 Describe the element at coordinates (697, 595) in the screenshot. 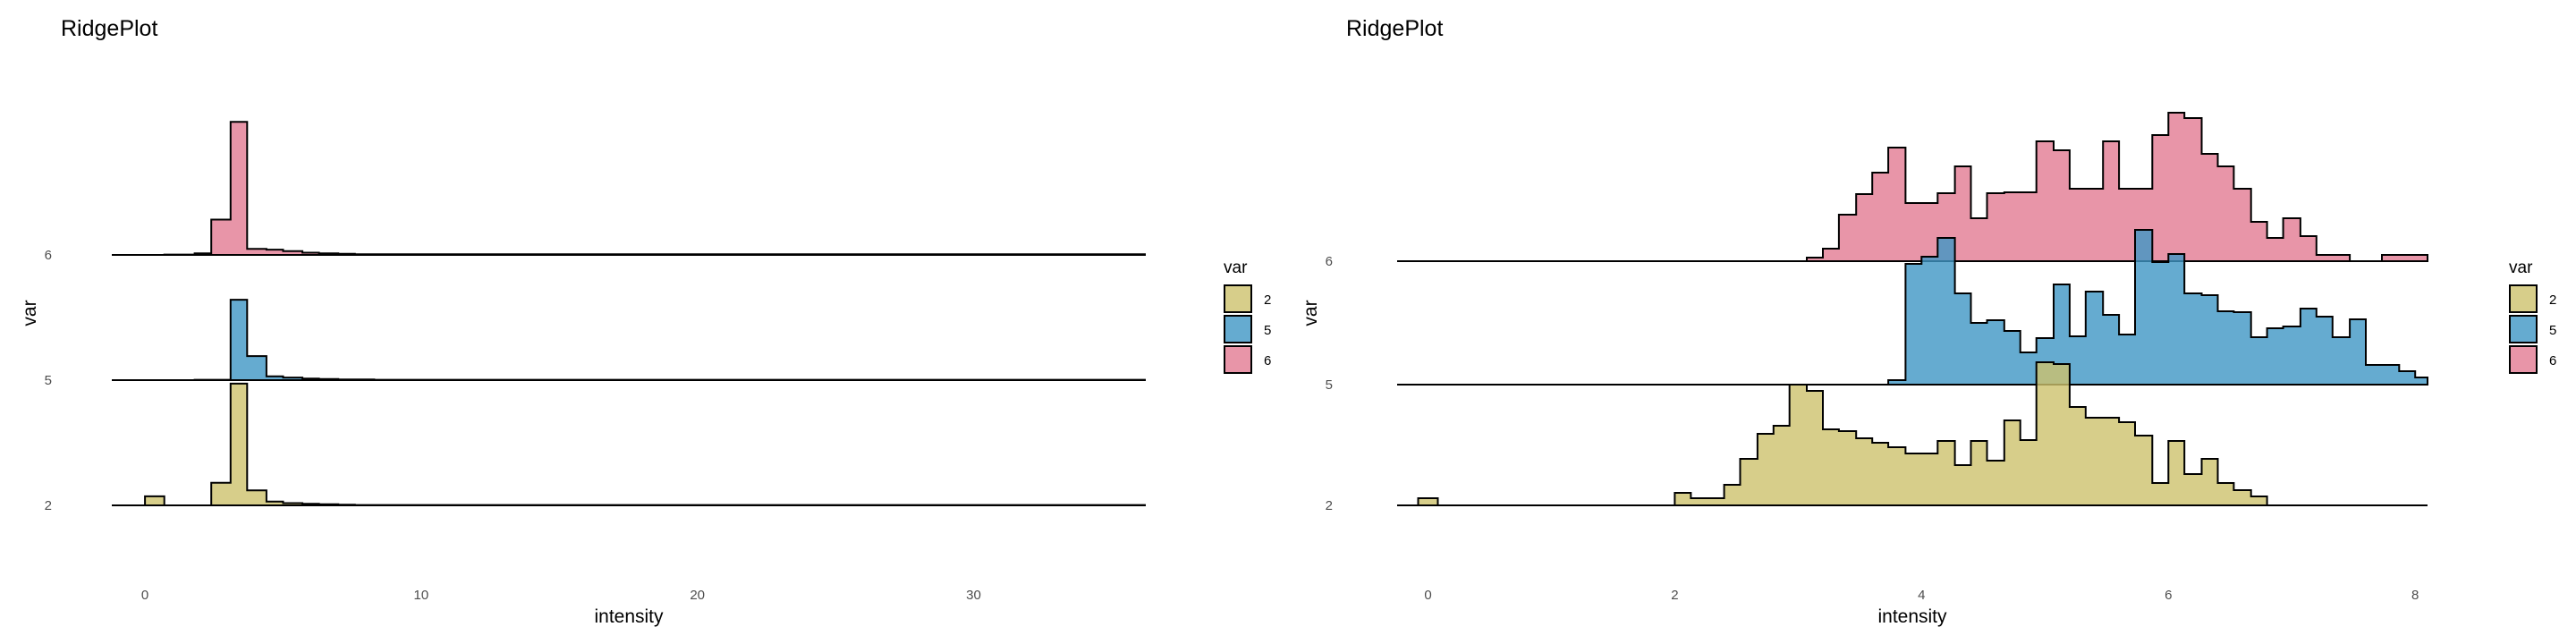

I see `x-tick-label: 20` at that location.